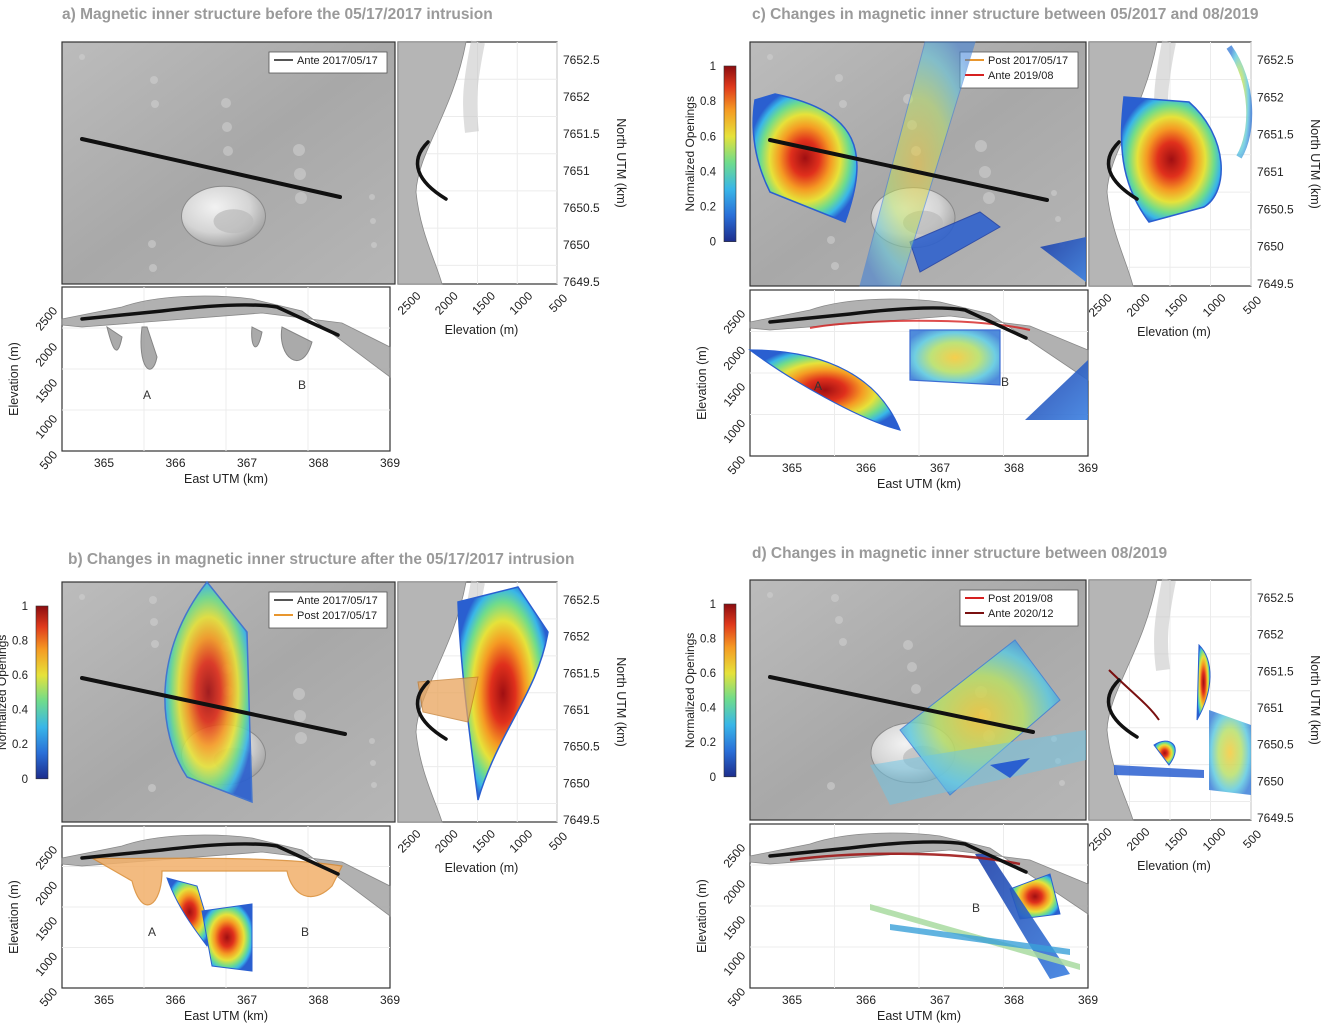 The image size is (1327, 1026). Describe the element at coordinates (328, 610) in the screenshot. I see `legend-box` at that location.